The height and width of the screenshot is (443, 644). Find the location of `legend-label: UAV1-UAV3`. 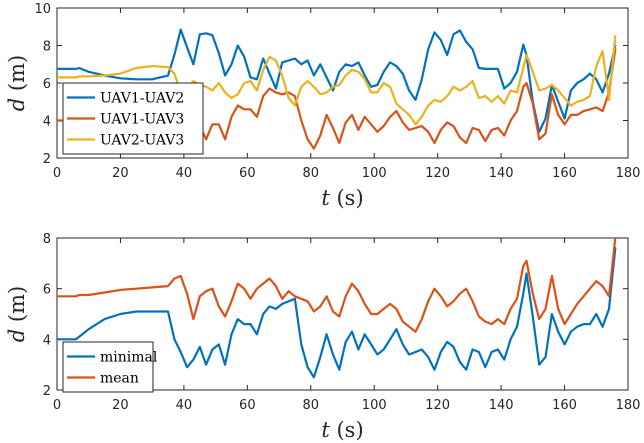

legend-label: UAV1-UAV3 is located at coordinates (142, 120).